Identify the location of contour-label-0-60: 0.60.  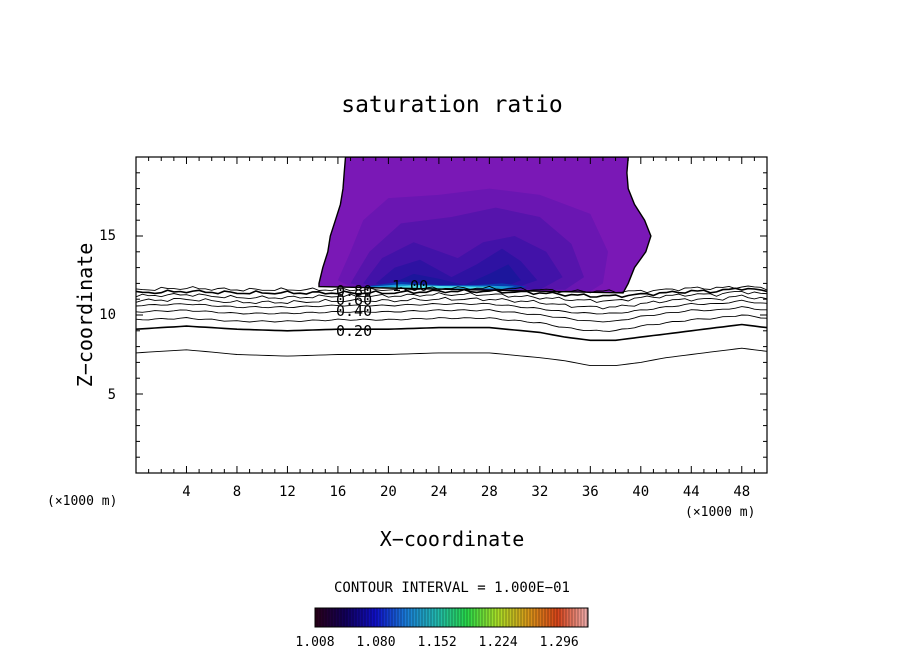
(354, 300).